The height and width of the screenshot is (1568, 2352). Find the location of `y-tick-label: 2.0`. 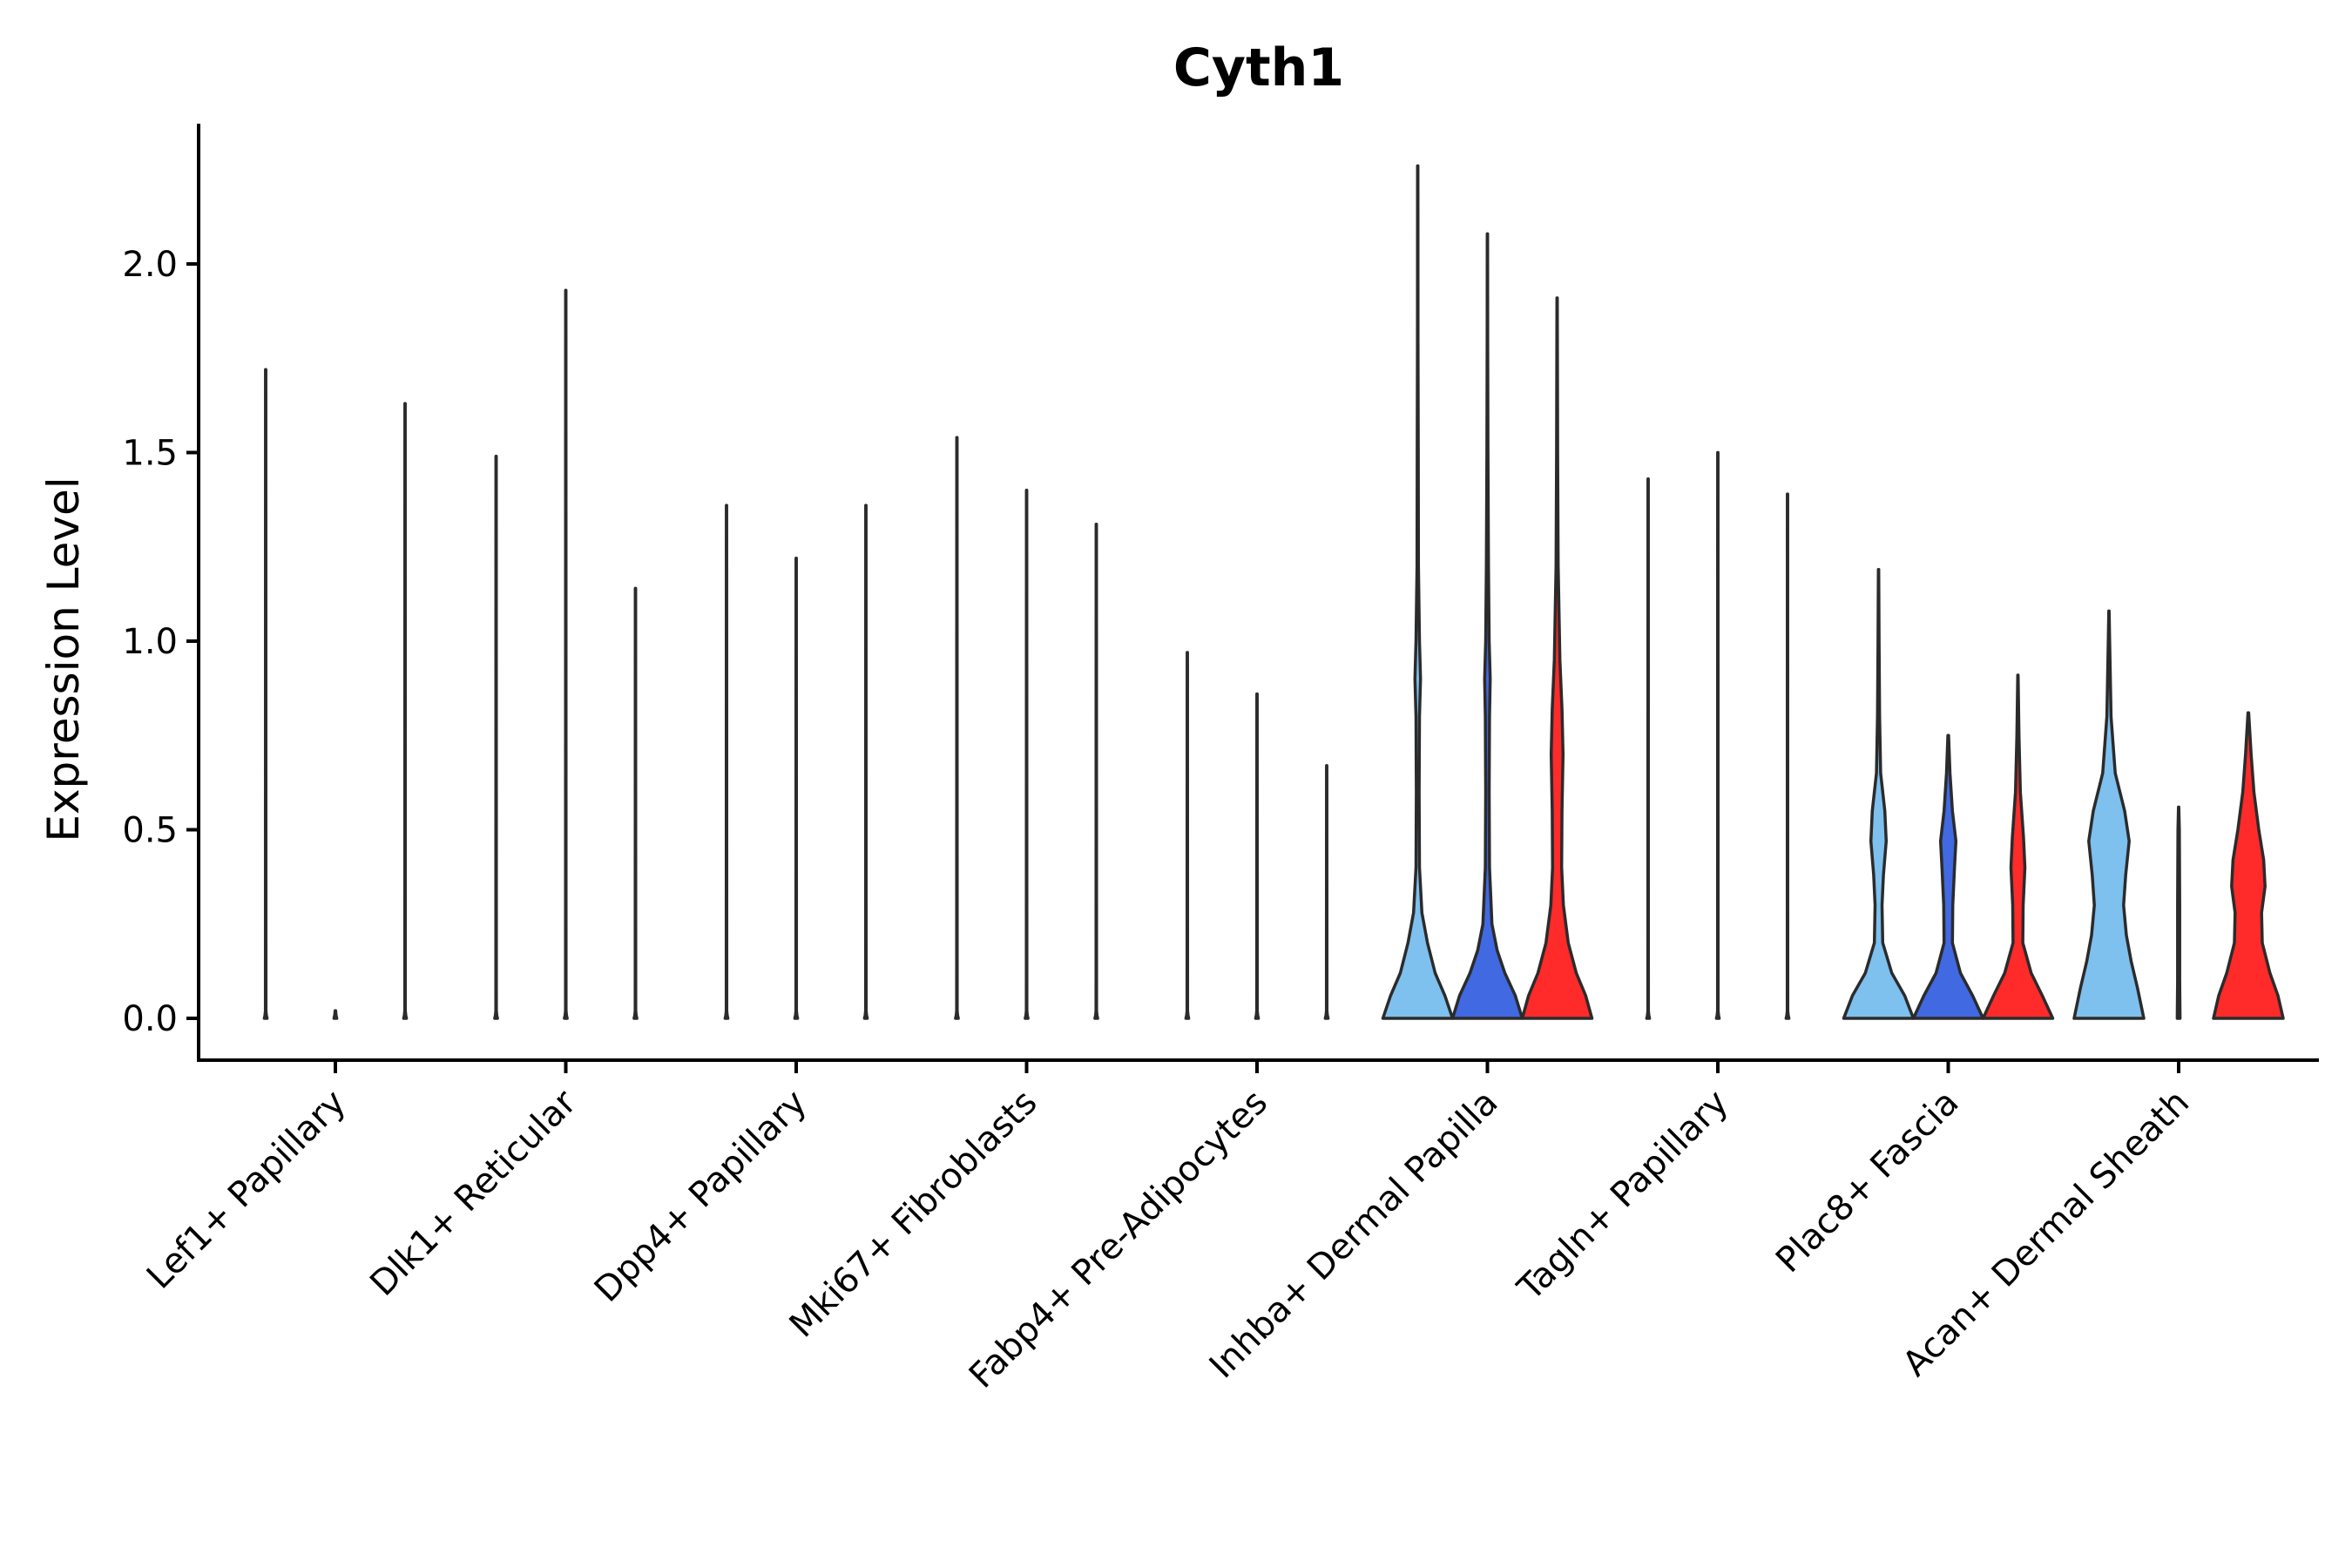

y-tick-label: 2.0 is located at coordinates (150, 265).